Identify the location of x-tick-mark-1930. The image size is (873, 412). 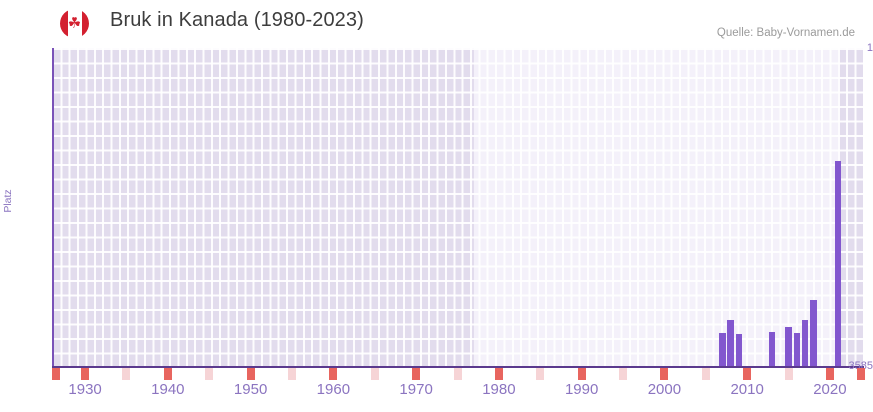
(85, 374).